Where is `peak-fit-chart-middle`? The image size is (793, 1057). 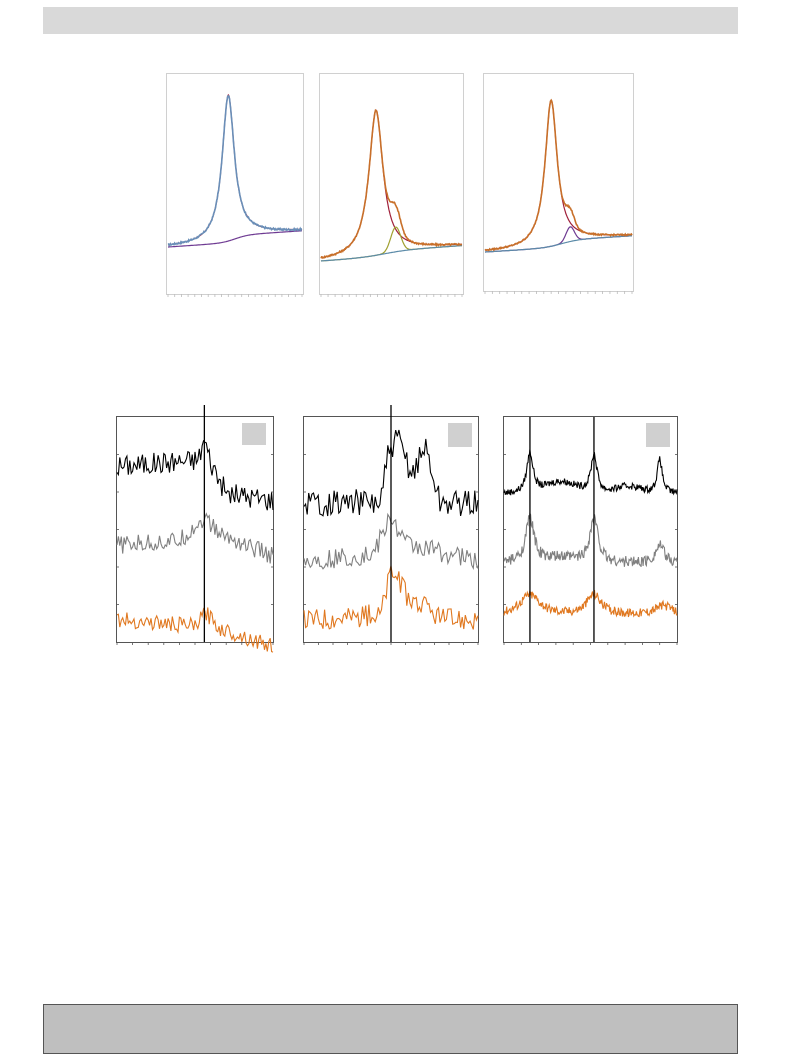 peak-fit-chart-middle is located at coordinates (391, 185).